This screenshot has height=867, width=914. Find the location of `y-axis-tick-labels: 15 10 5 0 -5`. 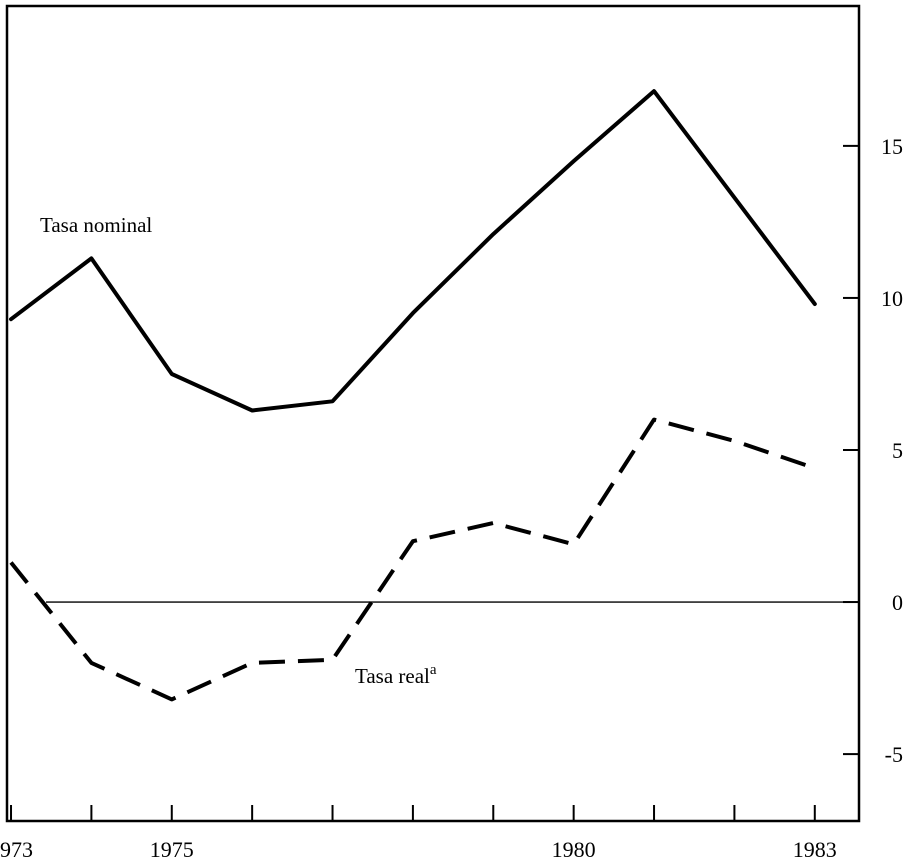

y-axis-tick-labels: 15 10 5 0 -5 is located at coordinates (892, 450).